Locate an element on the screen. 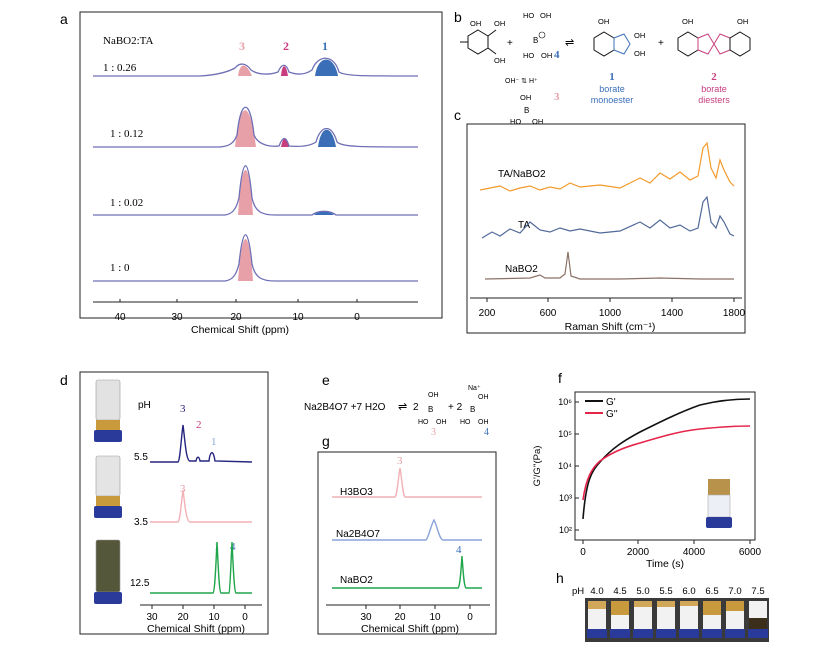 Image resolution: width=818 pixels, height=646 pixels. h-ph-value: 6.0 is located at coordinates (688, 591).